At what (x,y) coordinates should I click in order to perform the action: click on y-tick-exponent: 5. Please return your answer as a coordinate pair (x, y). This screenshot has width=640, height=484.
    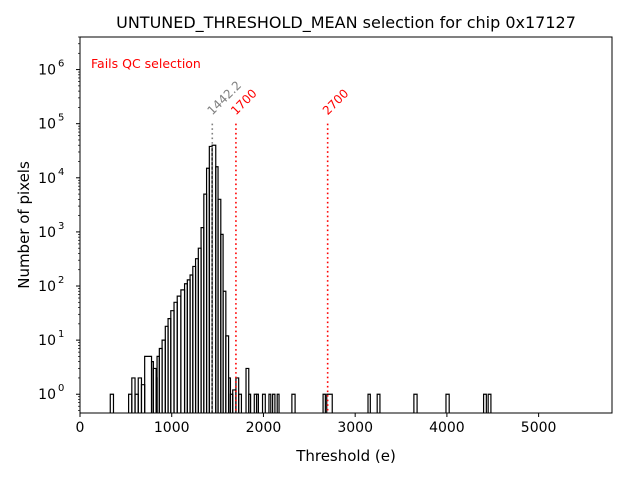
    Looking at the image, I should click on (61, 118).